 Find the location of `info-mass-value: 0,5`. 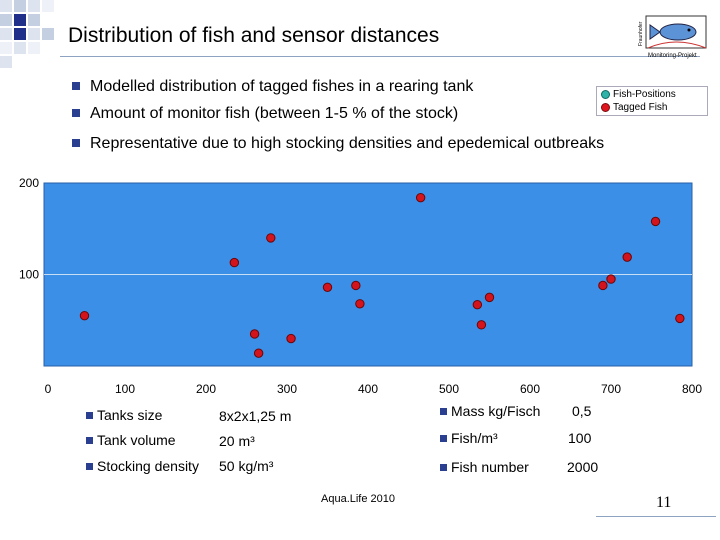

info-mass-value: 0,5 is located at coordinates (582, 411).